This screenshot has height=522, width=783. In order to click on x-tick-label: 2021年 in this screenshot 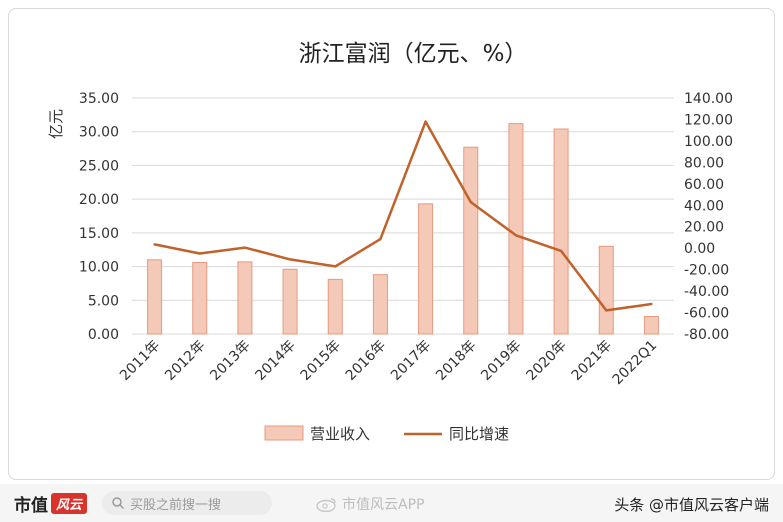, I will do `click(592, 361)`.